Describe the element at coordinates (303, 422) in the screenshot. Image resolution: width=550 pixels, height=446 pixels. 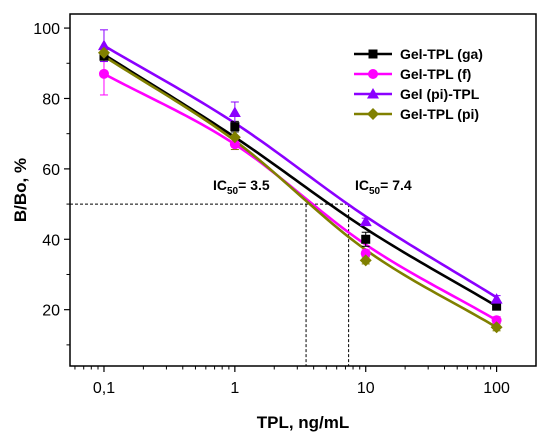
I see `x-axis-title: TPL, ng/mL` at that location.